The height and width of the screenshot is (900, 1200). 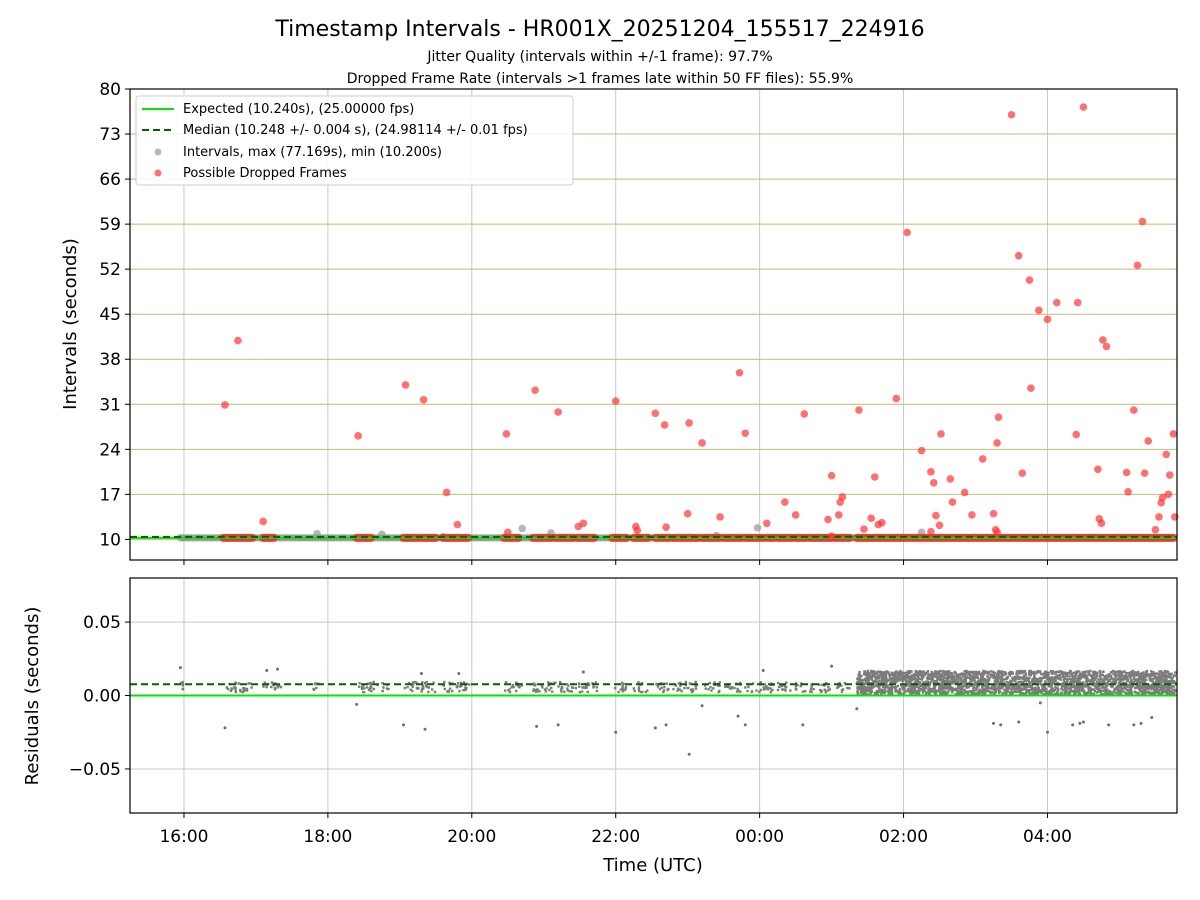 I want to click on legend-intervals-swatch, so click(x=158, y=152).